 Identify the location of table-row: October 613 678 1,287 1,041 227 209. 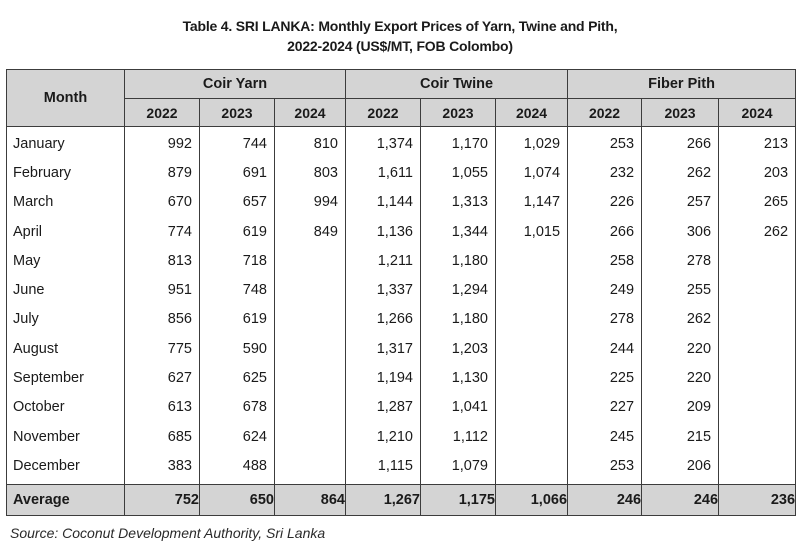
(401, 407).